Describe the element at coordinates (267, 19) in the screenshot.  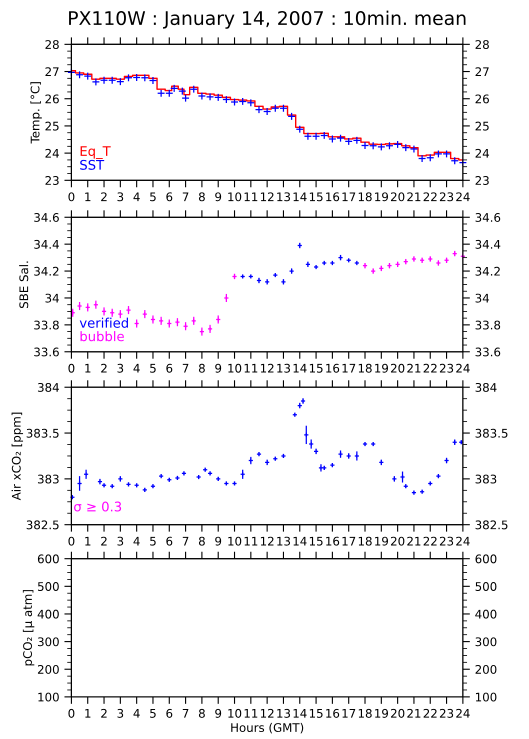
I see `chart-title: PX110W : January 14, 2007 : 10min. mean` at that location.